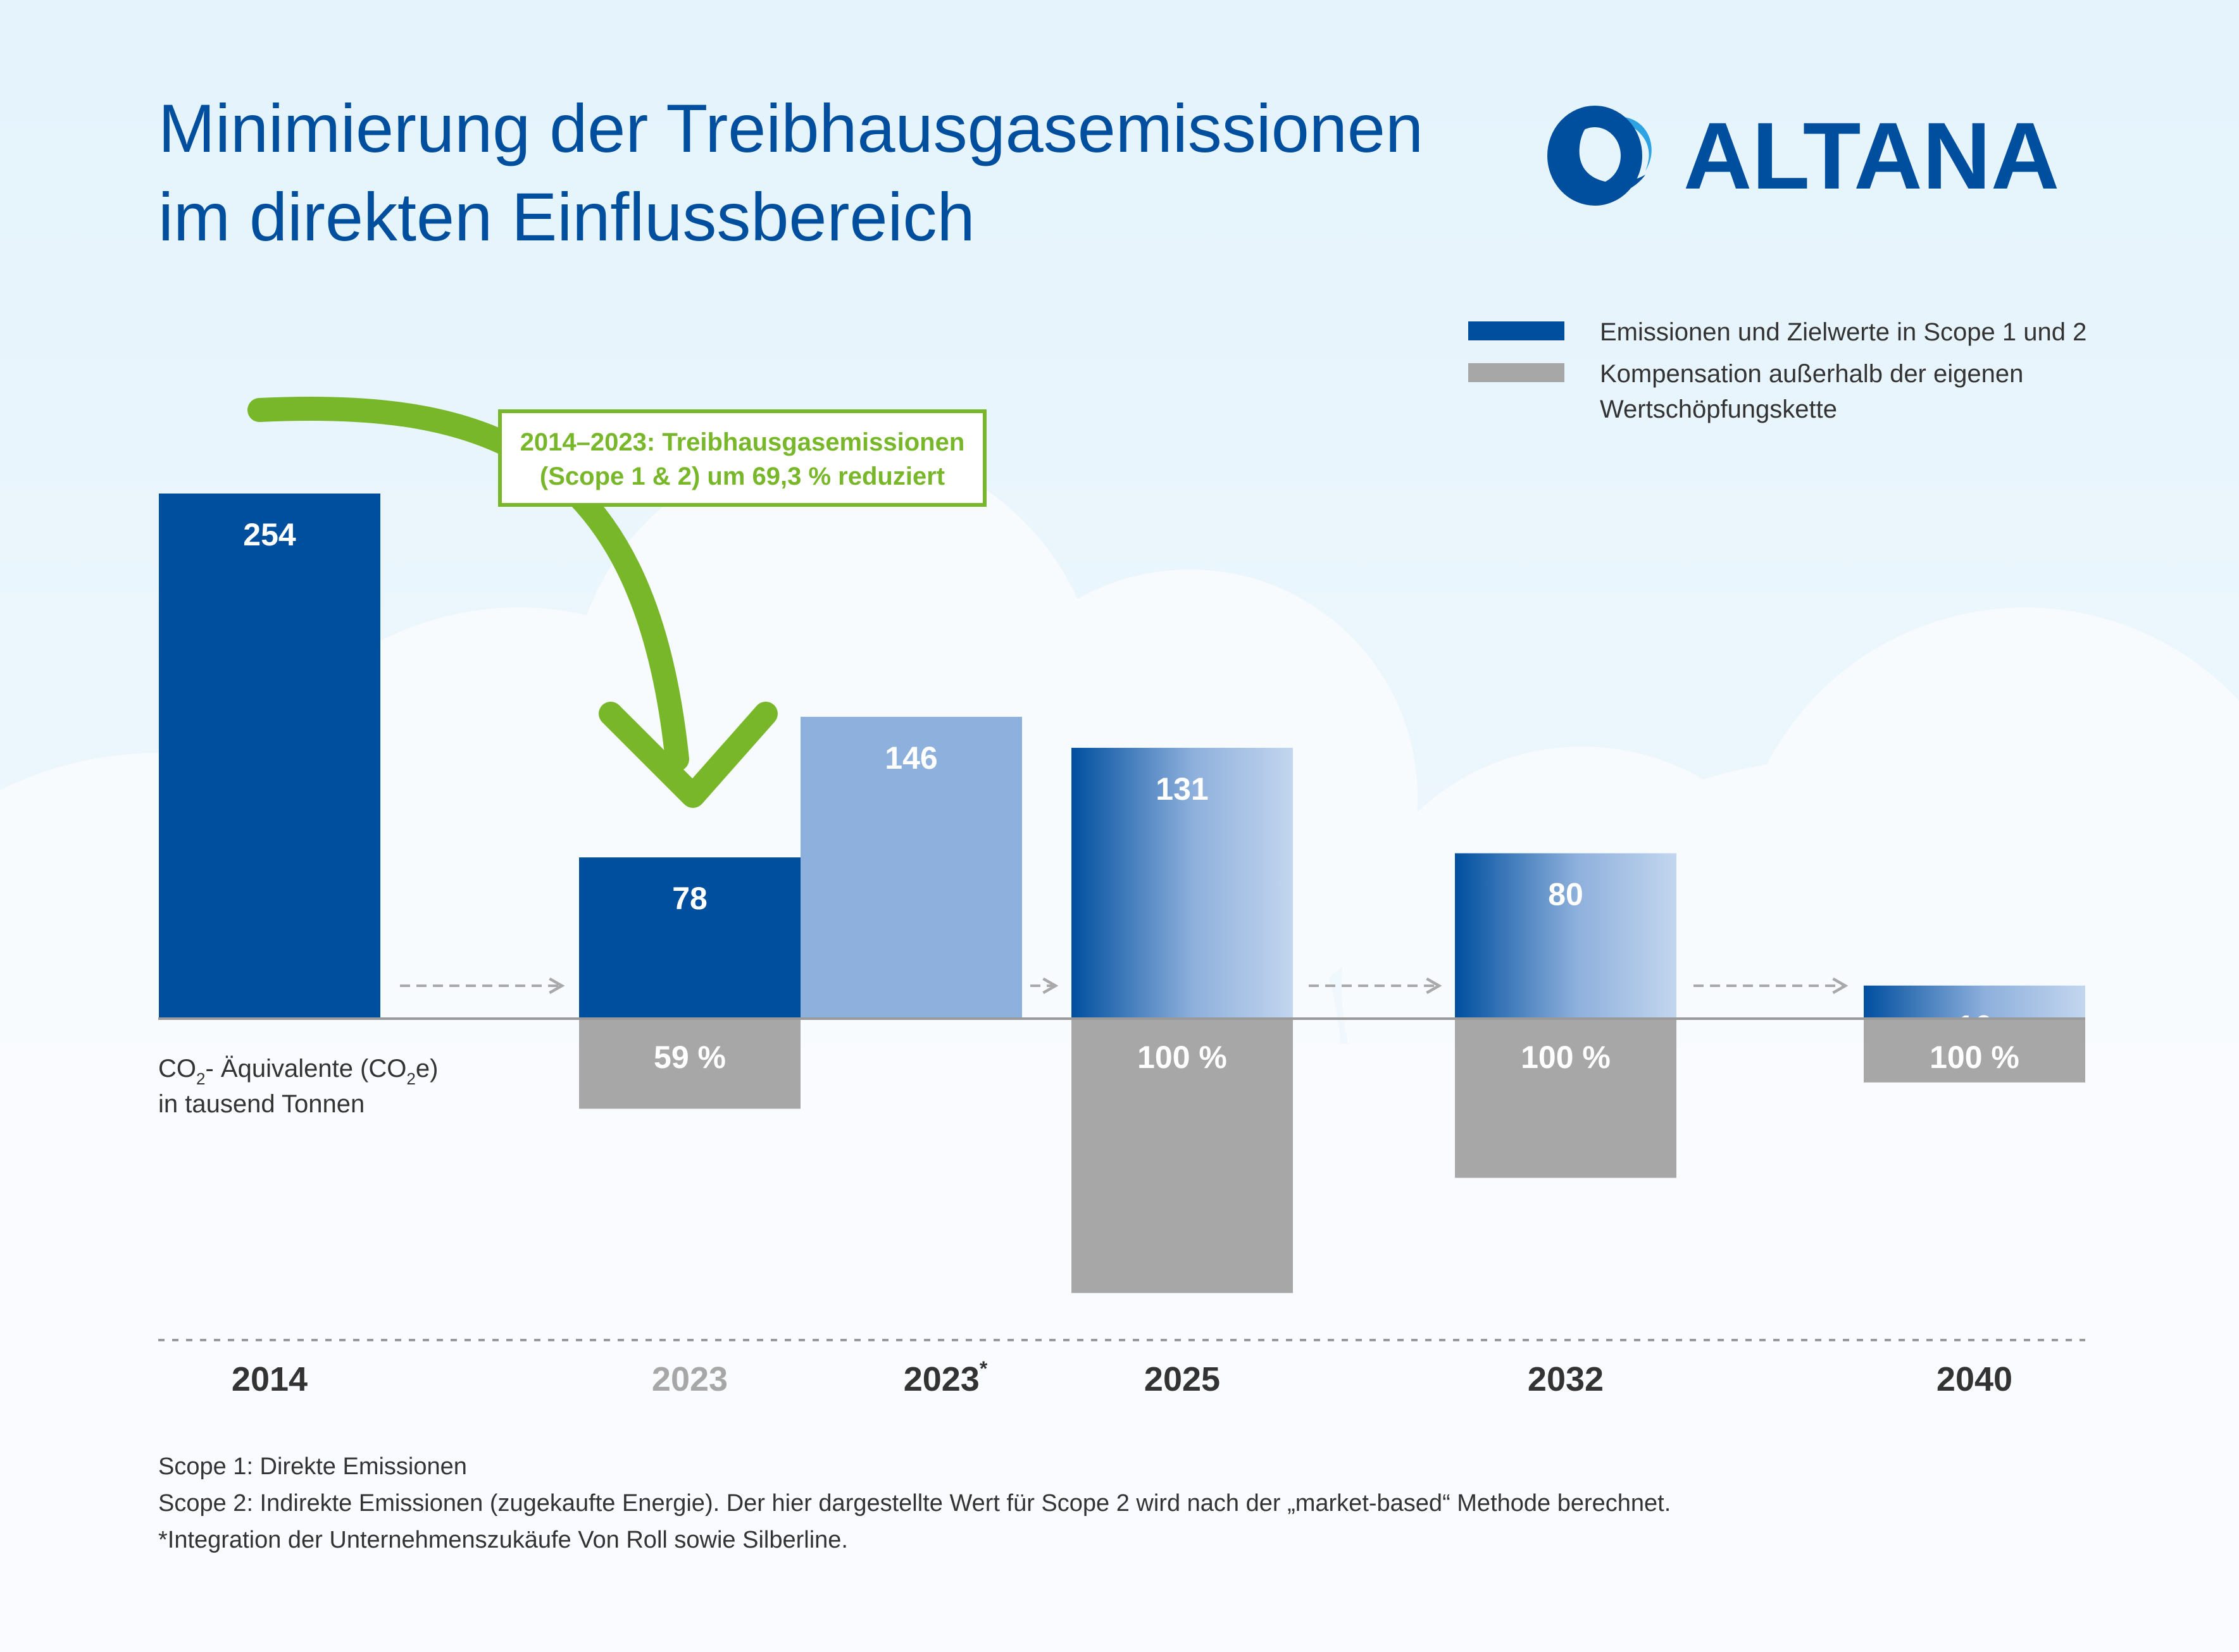  Describe the element at coordinates (312, 1466) in the screenshot. I see `footnote: Scope 1: Direkte Emissionen` at that location.